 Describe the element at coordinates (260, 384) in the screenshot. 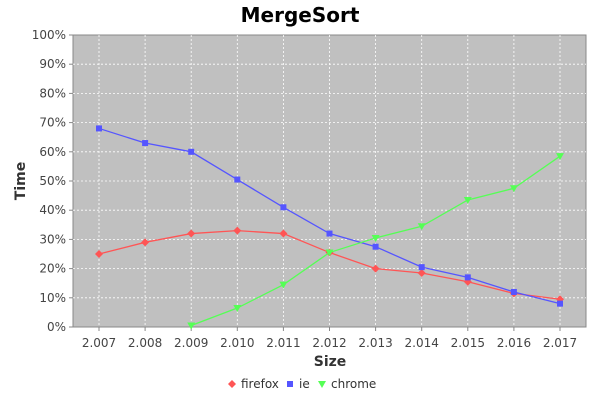

I see `legend-label-firefox: firefox` at that location.